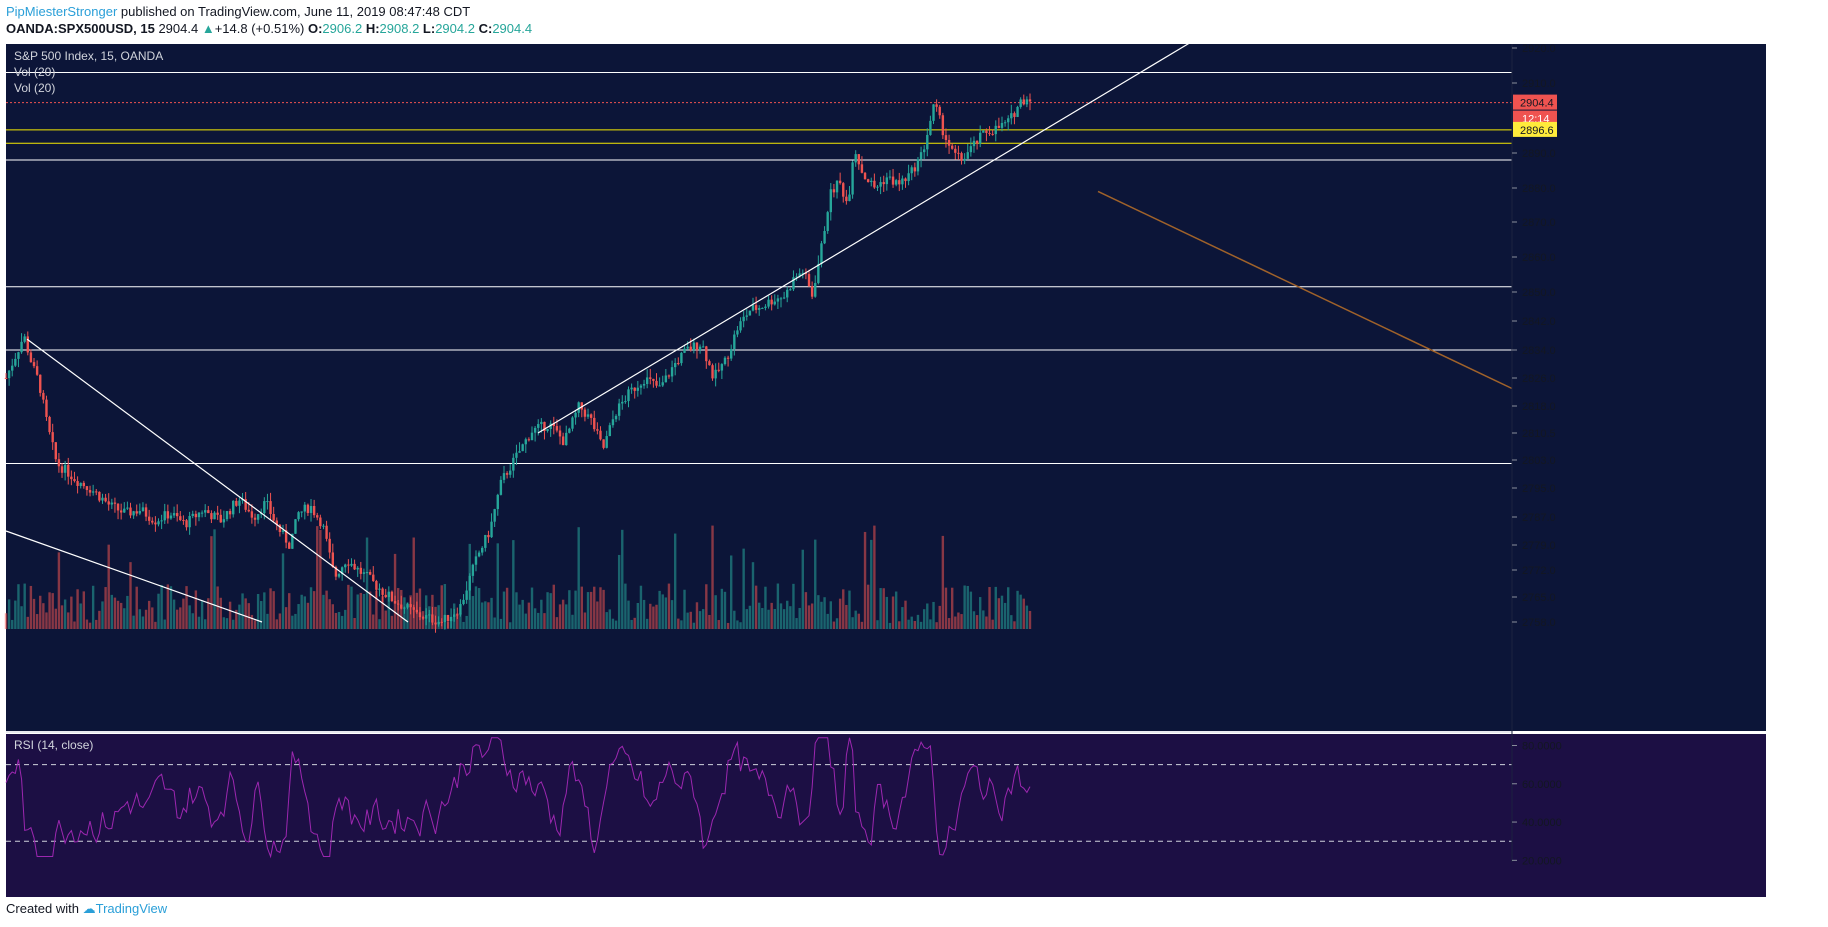 Image resolution: width=1828 pixels, height=927 pixels. What do you see at coordinates (89, 908) in the screenshot?
I see `tradingview-logo-icon: ☁` at bounding box center [89, 908].